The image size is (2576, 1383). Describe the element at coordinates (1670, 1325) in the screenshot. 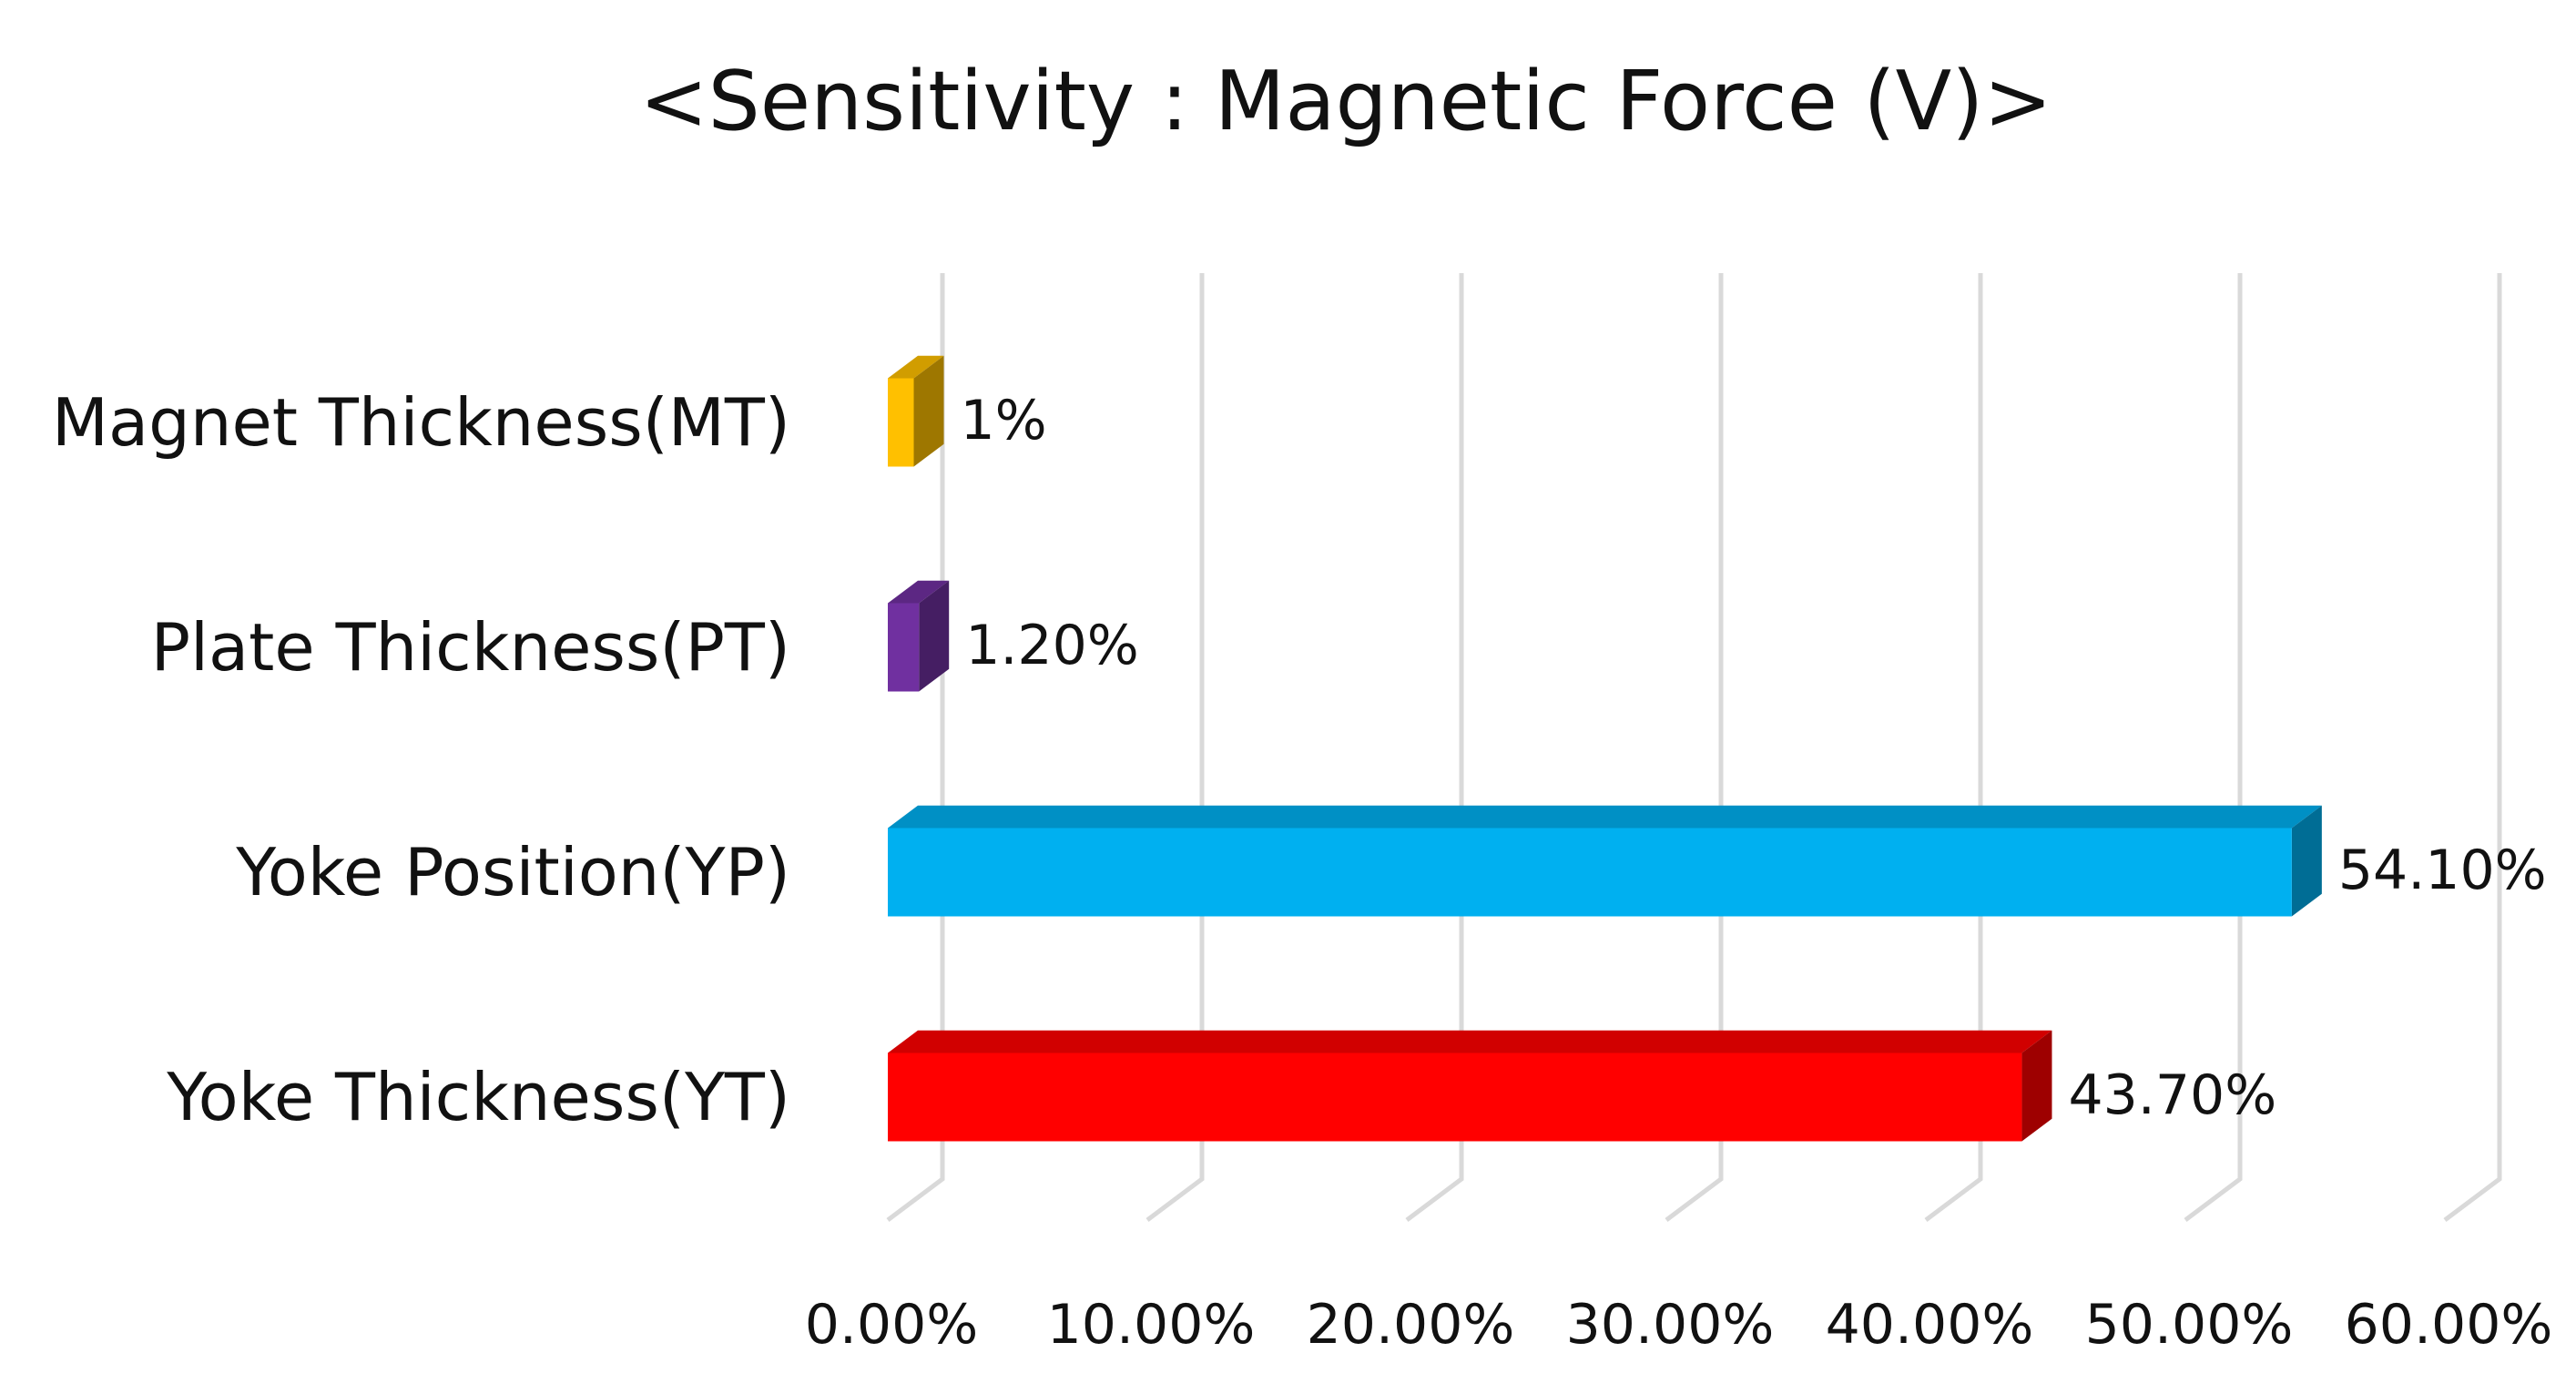

I see `x-tick-label: 30.00%` at that location.